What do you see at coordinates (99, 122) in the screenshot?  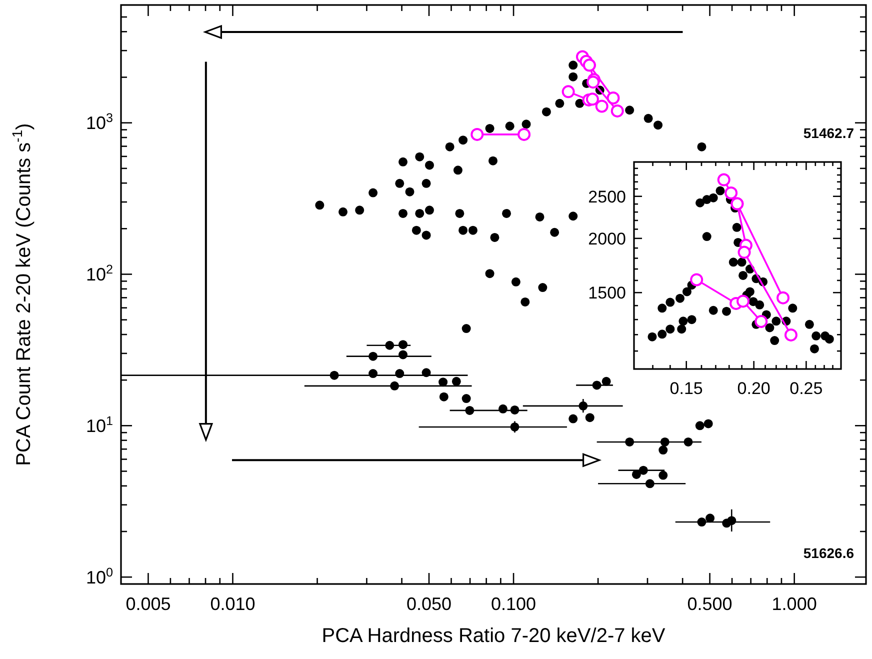 I see `y-tick-label: 10$^{3}$` at bounding box center [99, 122].